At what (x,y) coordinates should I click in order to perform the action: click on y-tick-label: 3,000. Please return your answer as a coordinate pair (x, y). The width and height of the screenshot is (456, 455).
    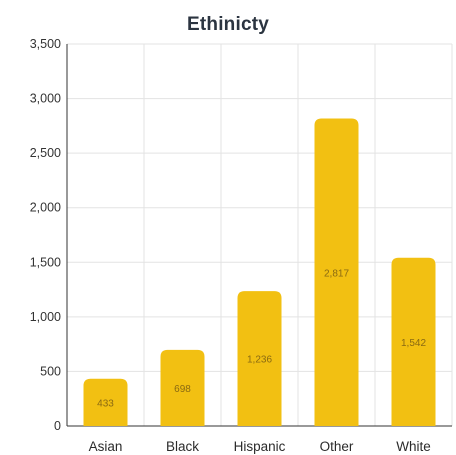
    Looking at the image, I should click on (45, 99).